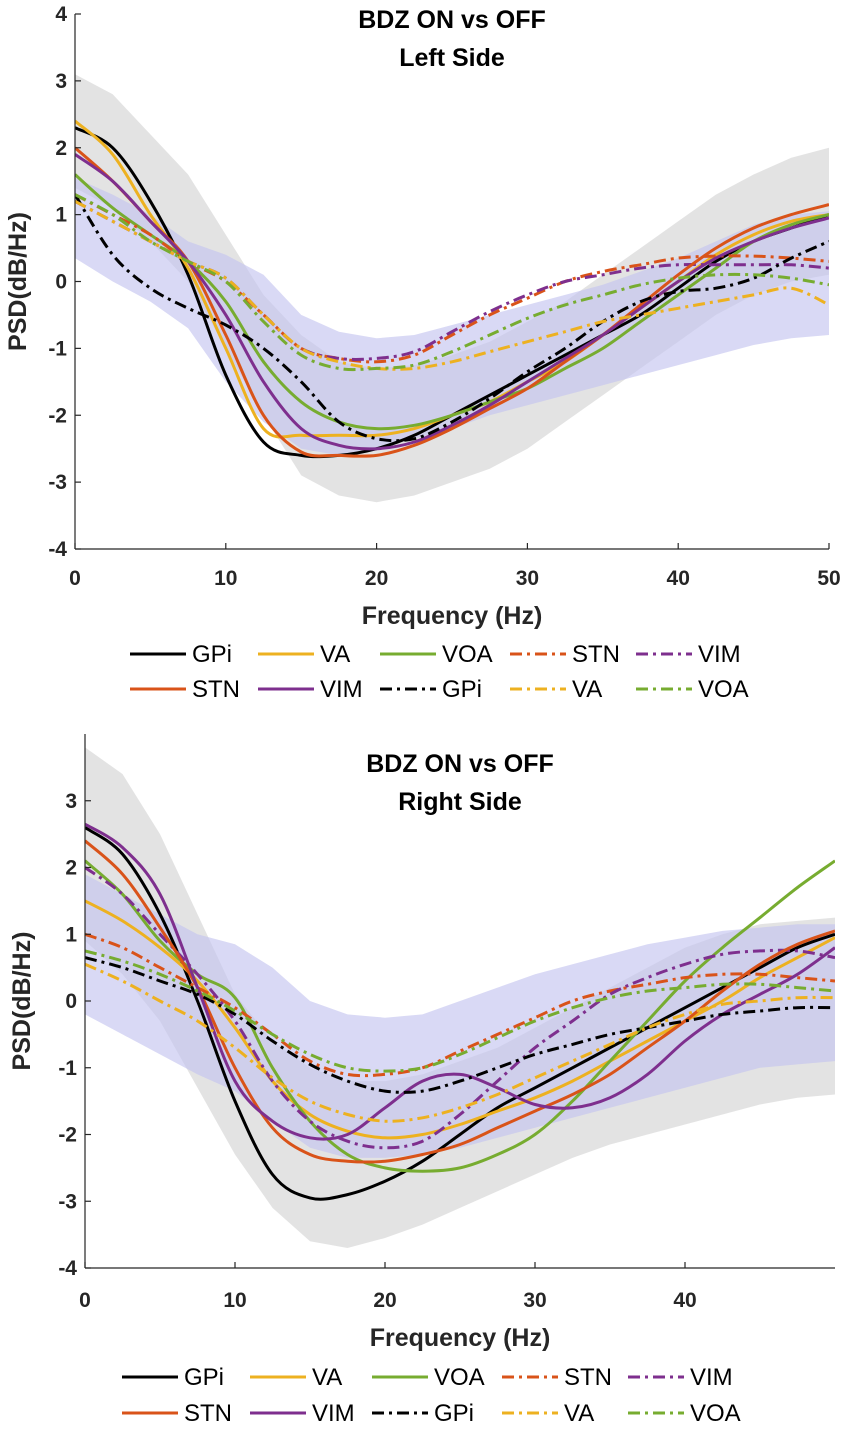 This screenshot has width=851, height=1444. I want to click on x-tick-label: 50, so click(828, 578).